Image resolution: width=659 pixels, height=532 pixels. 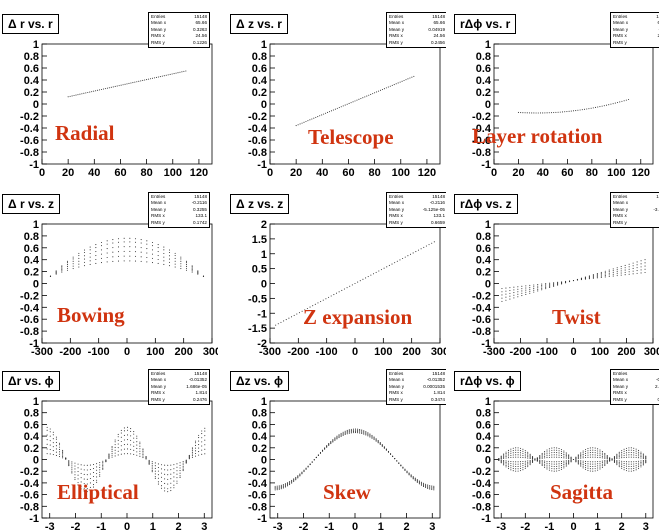 I want to click on stats-key: Mean y, so click(x=397, y=386).